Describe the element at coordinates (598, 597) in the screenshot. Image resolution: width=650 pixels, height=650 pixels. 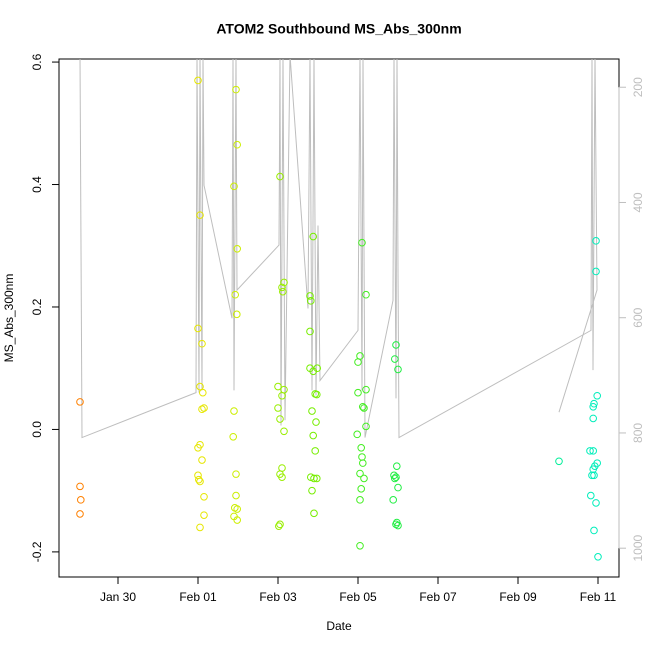
I see `x-tick-label: Feb 11` at that location.